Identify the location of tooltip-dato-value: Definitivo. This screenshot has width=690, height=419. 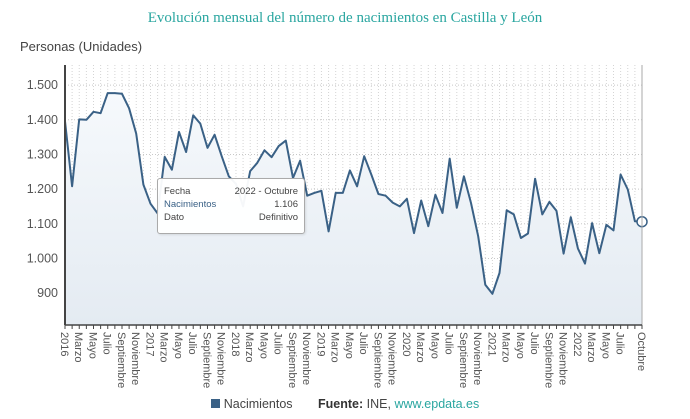
(278, 217).